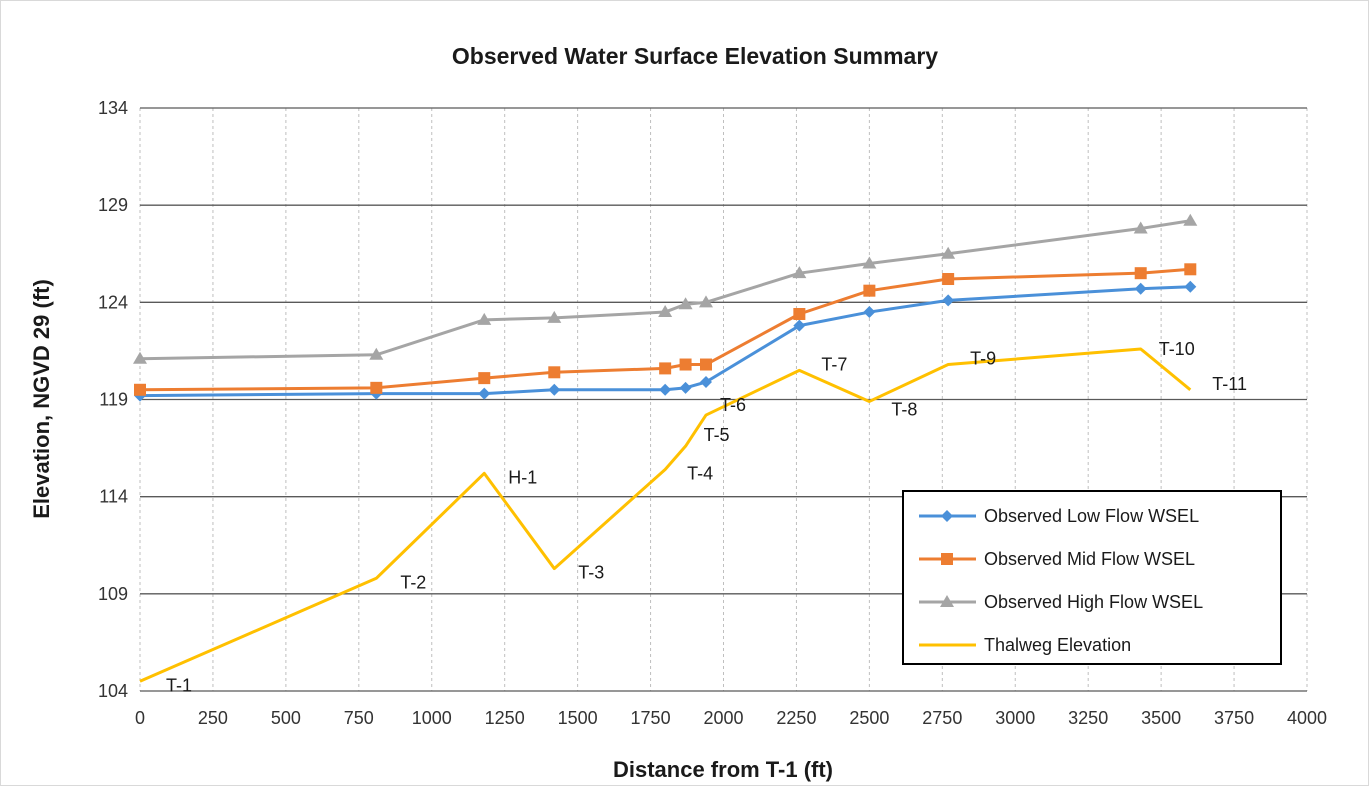  I want to click on series-observed-high-flow-wsel, so click(665, 288).